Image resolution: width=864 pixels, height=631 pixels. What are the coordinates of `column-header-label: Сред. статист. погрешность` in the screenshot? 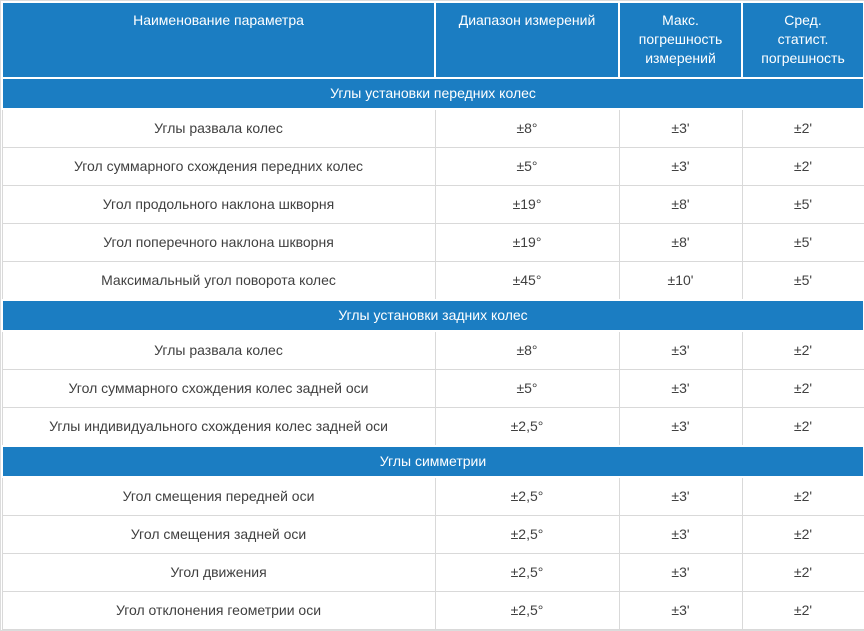 It's located at (803, 39).